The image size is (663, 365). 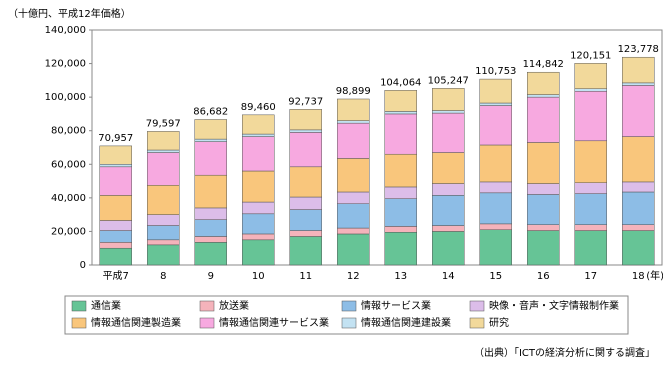 What do you see at coordinates (69, 13) in the screenshot?
I see `y-unit-label: （十億円、平成12年価格）` at bounding box center [69, 13].